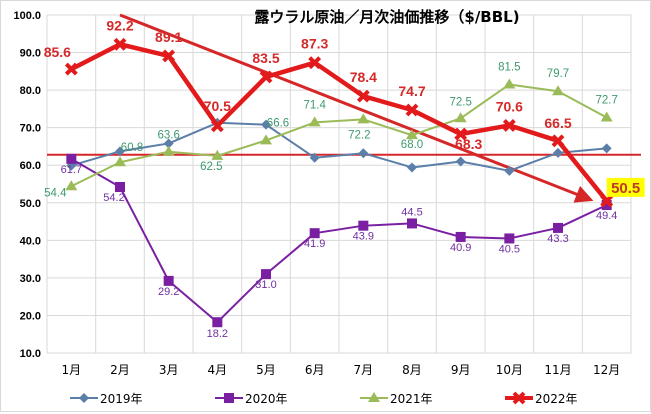  I want to click on data-label: 68.0, so click(412, 145).